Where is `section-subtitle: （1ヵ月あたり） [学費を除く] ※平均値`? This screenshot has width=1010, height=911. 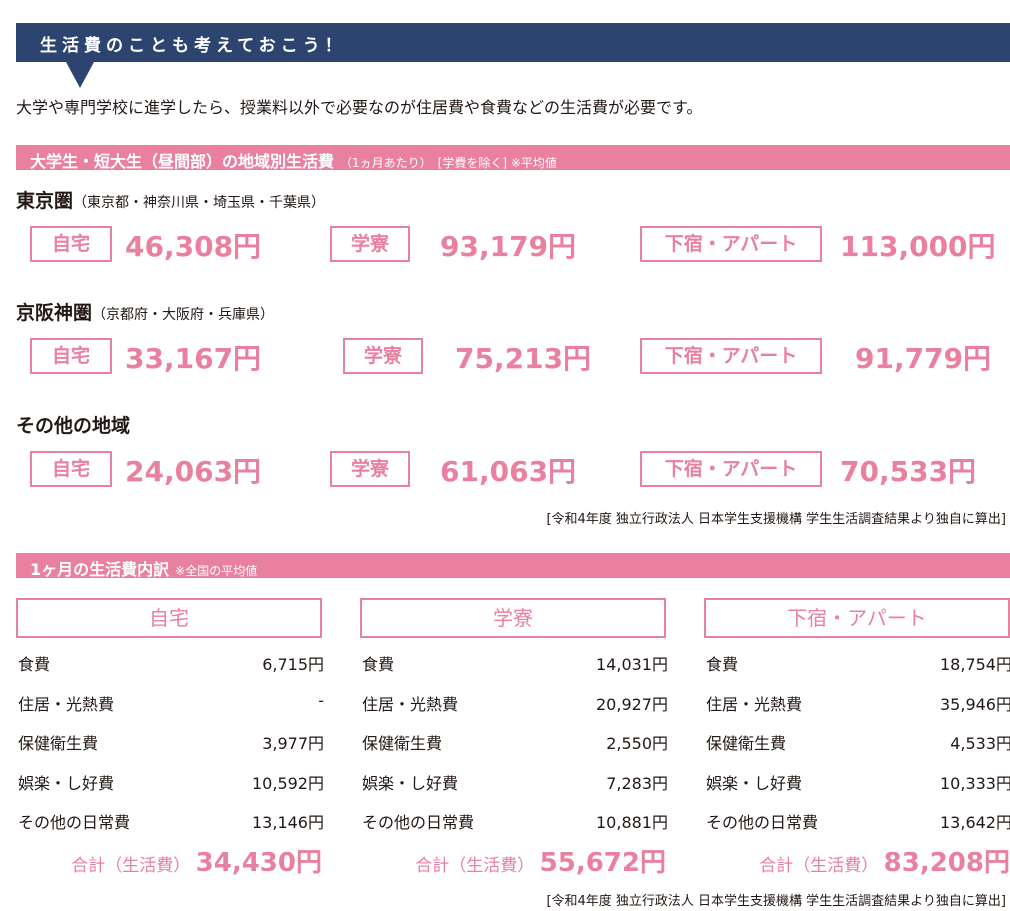
section-subtitle: （1ヵ月あたり） [学費を除く] ※平均値 is located at coordinates (448, 163).